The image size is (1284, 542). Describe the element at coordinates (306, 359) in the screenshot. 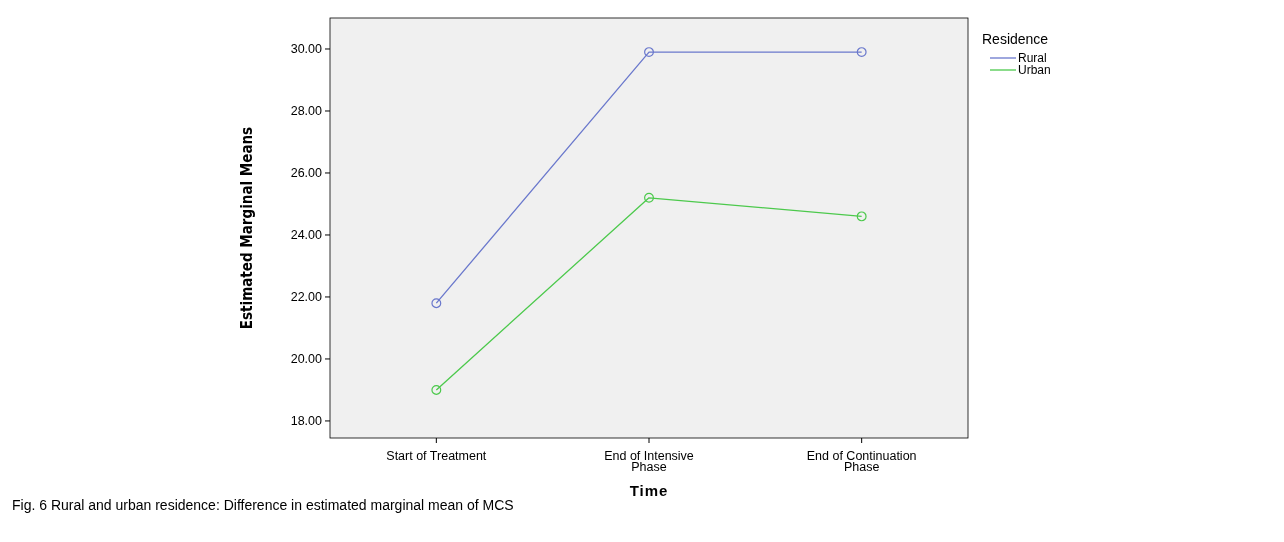

I see `y-tick-label: 20.00` at that location.